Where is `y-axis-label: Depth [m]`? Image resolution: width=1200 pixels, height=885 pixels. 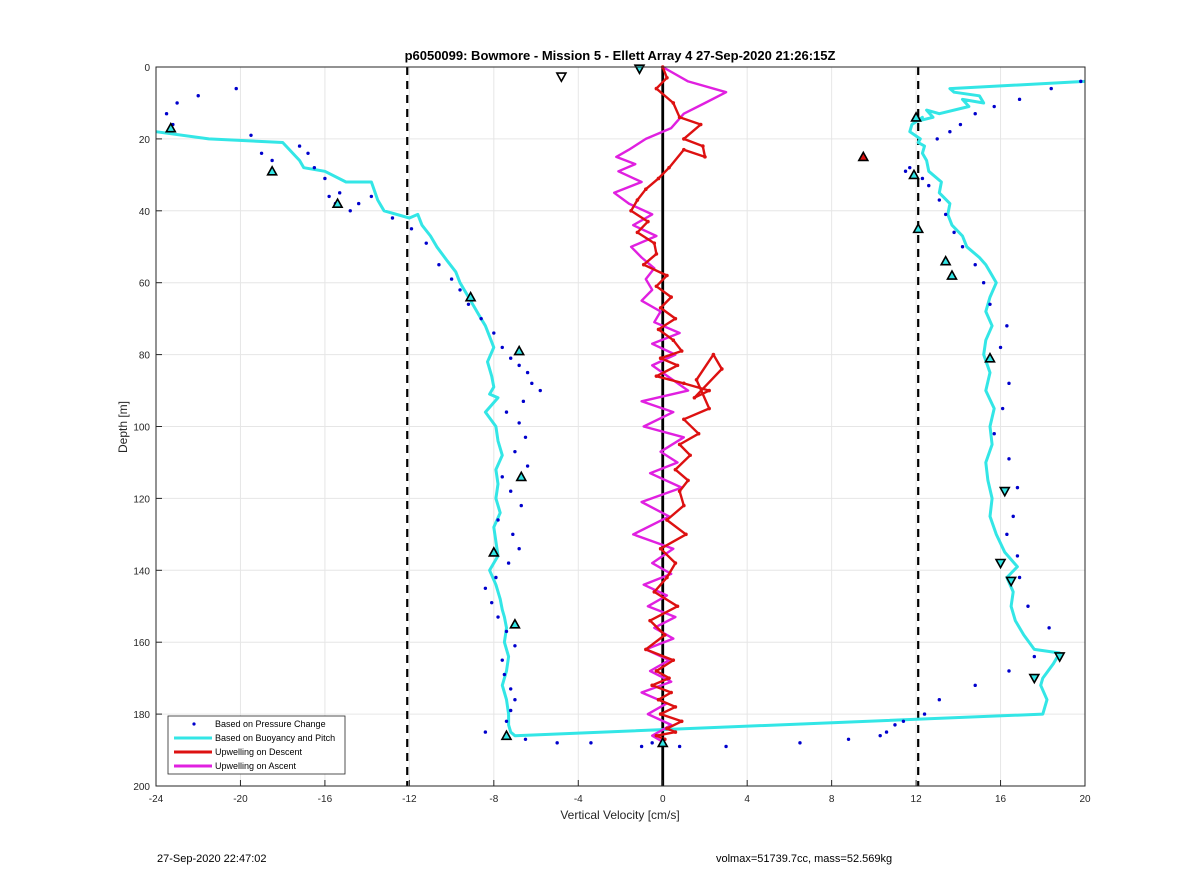 y-axis-label: Depth [m] is located at coordinates (123, 427).